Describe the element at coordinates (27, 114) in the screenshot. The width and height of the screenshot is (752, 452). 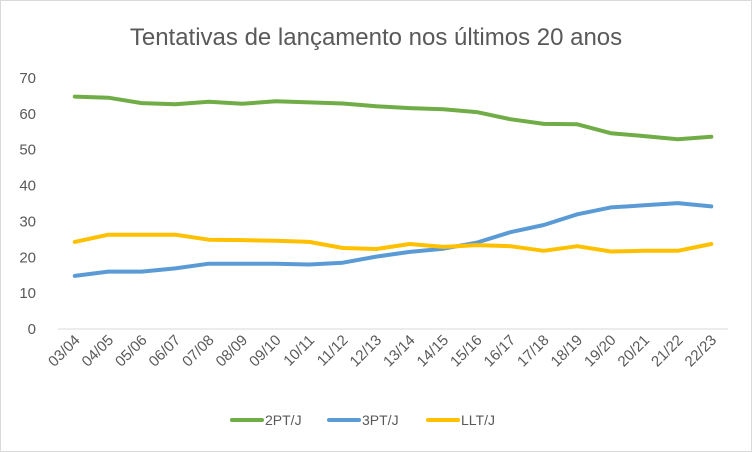
I see `y-tick-label: 60` at that location.